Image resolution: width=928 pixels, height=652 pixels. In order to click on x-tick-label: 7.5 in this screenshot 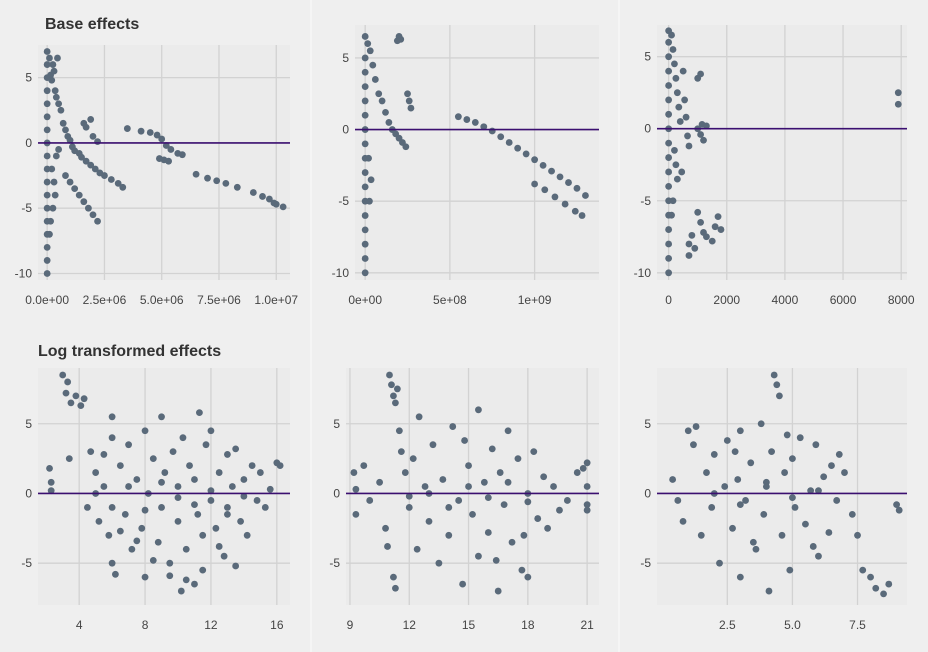, I will do `click(857, 625)`.